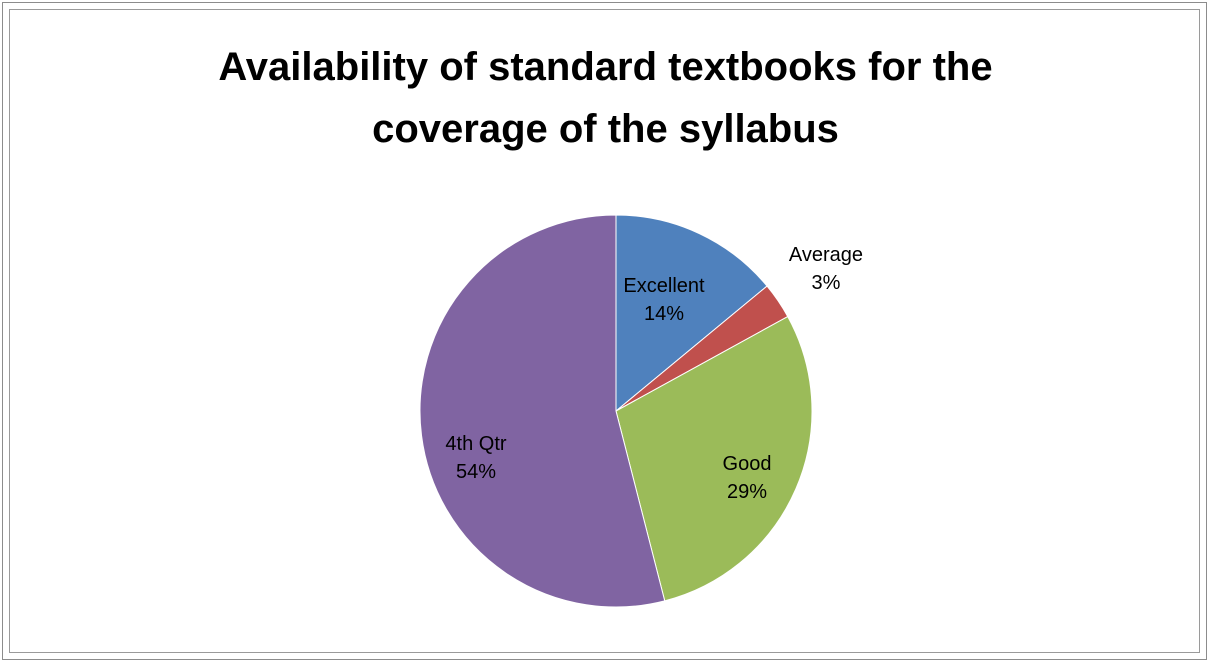 The width and height of the screenshot is (1211, 664). Describe the element at coordinates (826, 283) in the screenshot. I see `slice-percent-label: 3%` at that location.